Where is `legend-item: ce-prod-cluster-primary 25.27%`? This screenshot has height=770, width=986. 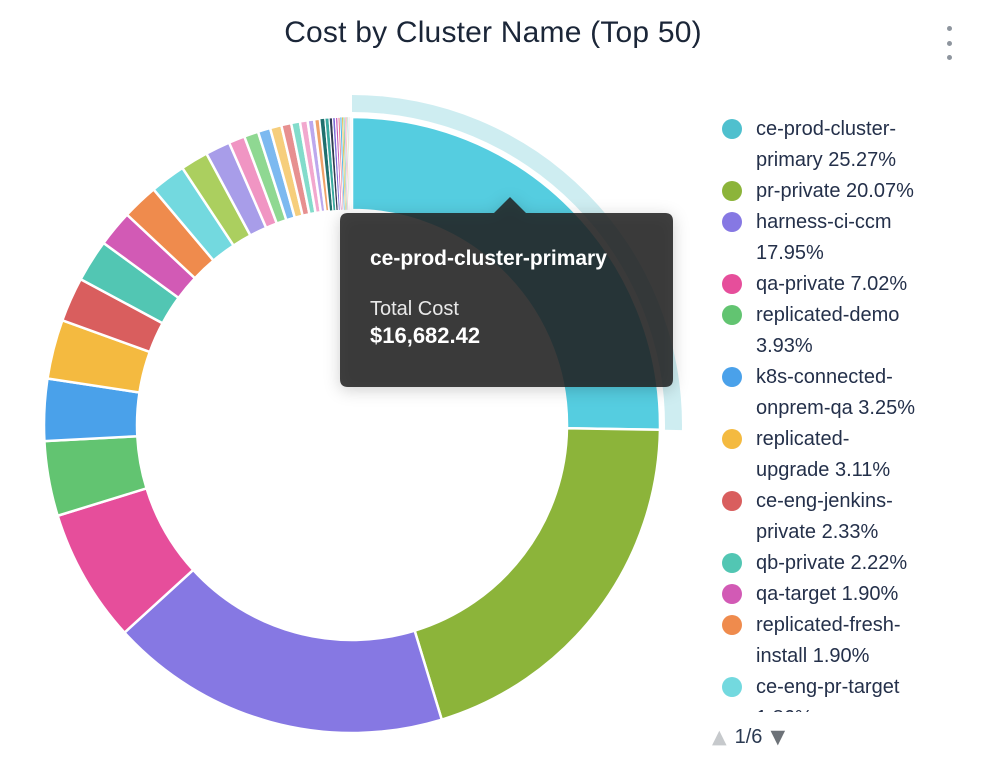 legend-item: ce-prod-cluster-primary 25.27% is located at coordinates (843, 145).